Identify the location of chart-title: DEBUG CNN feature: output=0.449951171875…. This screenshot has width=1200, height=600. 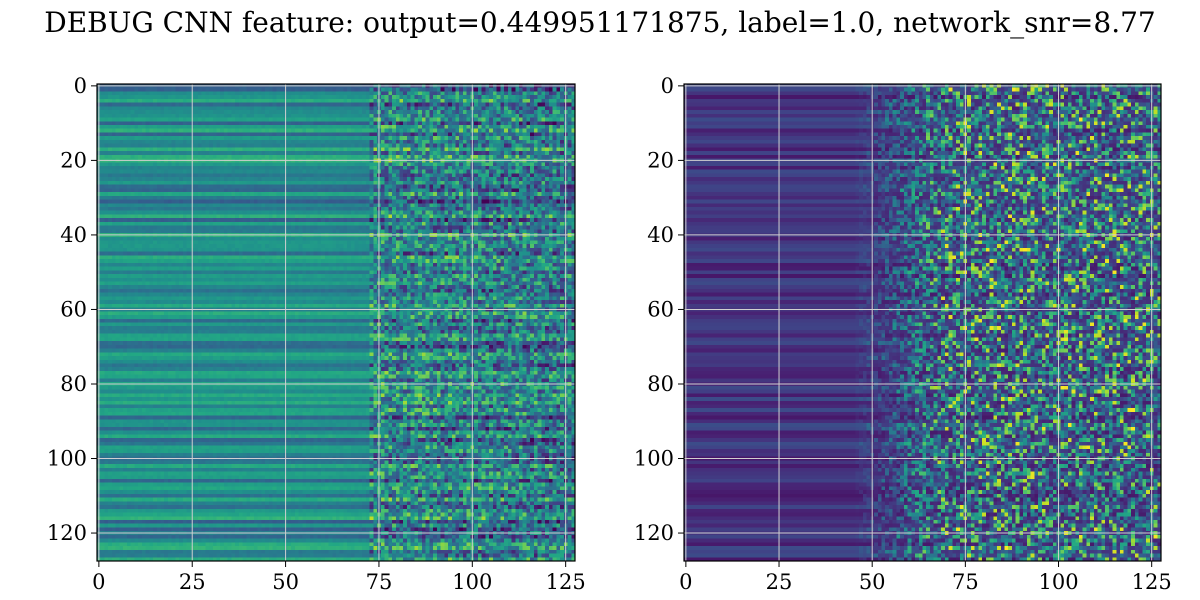
(600, 22).